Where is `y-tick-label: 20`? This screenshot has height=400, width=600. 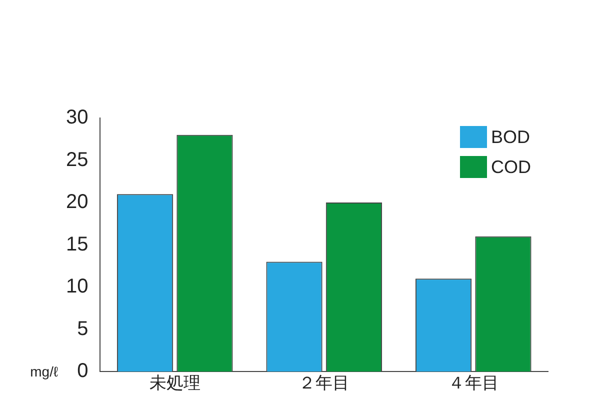
y-tick-label: 20 is located at coordinates (77, 202).